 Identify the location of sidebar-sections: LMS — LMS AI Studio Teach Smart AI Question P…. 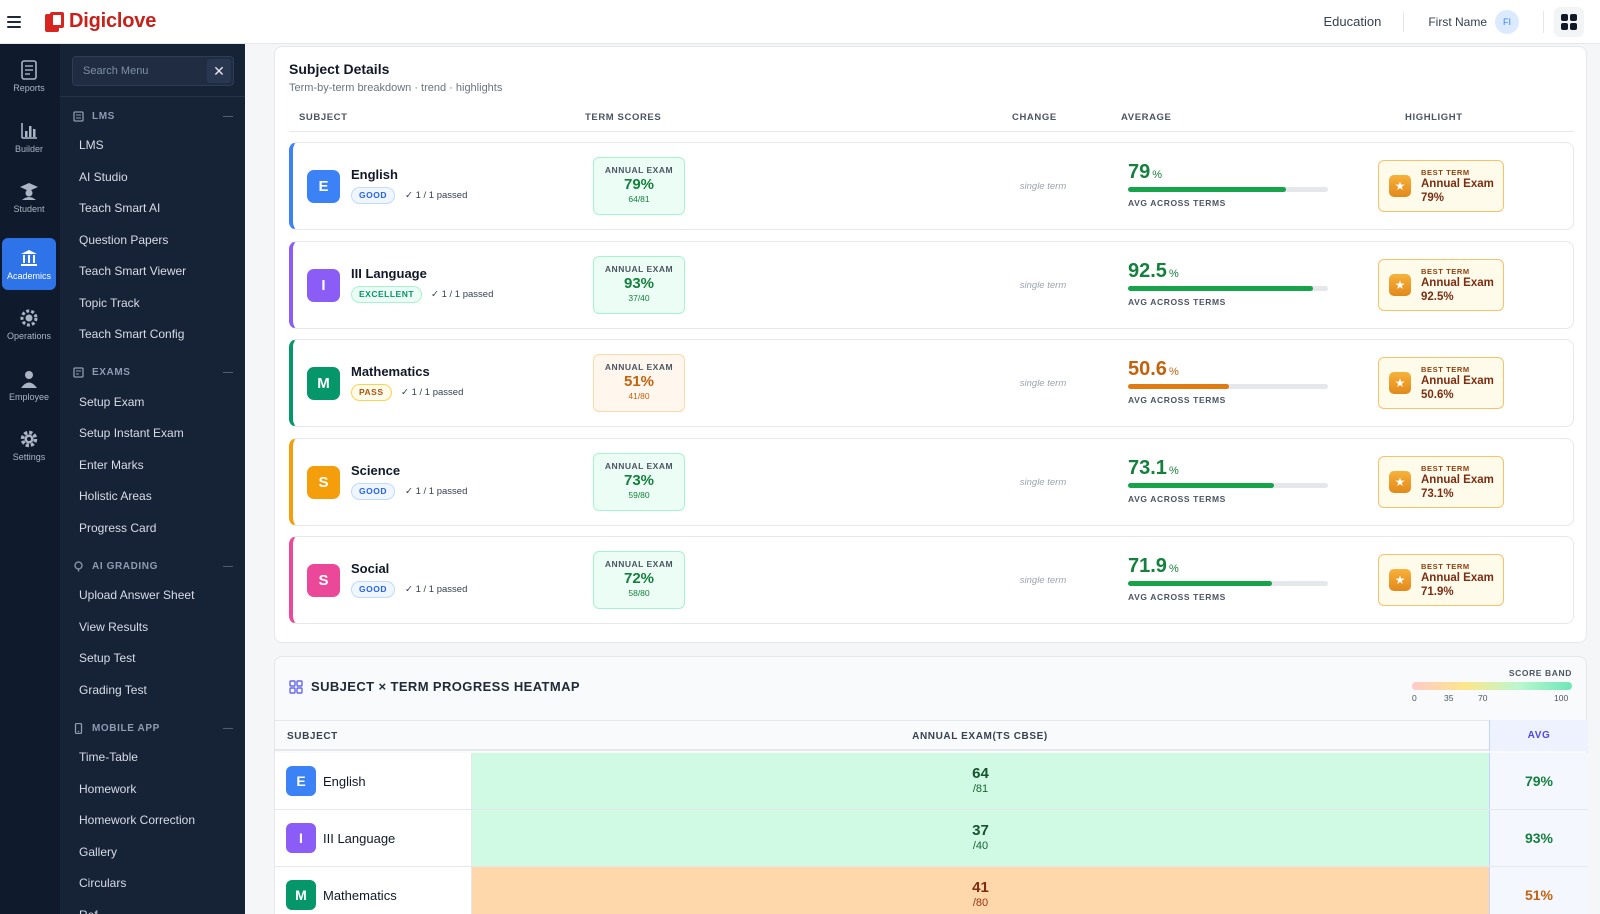
(152, 508).